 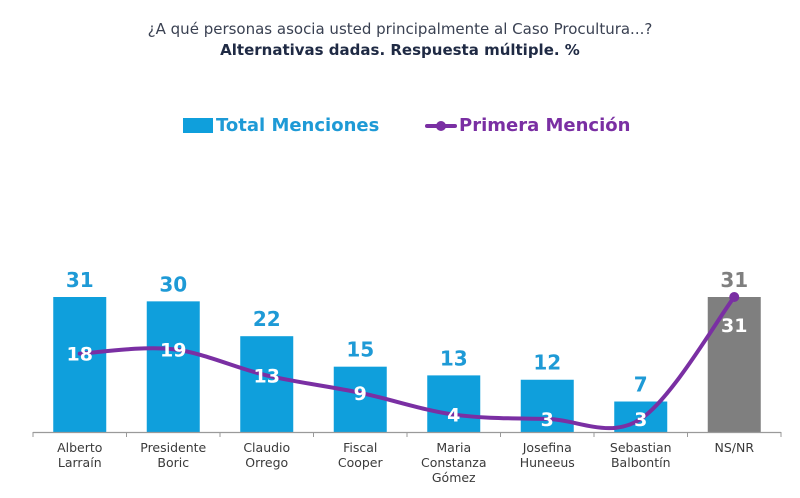 I want to click on bar-value-label-7: 31, so click(x=734, y=280).